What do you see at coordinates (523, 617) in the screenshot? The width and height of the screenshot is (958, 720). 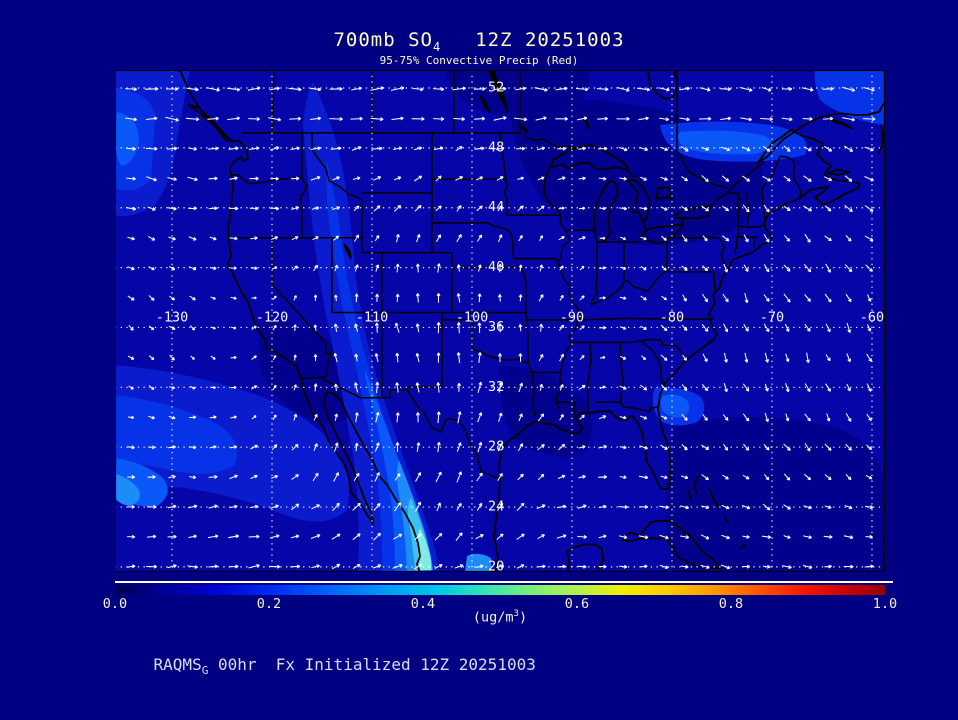 I see `units-close-paren: )` at bounding box center [523, 617].